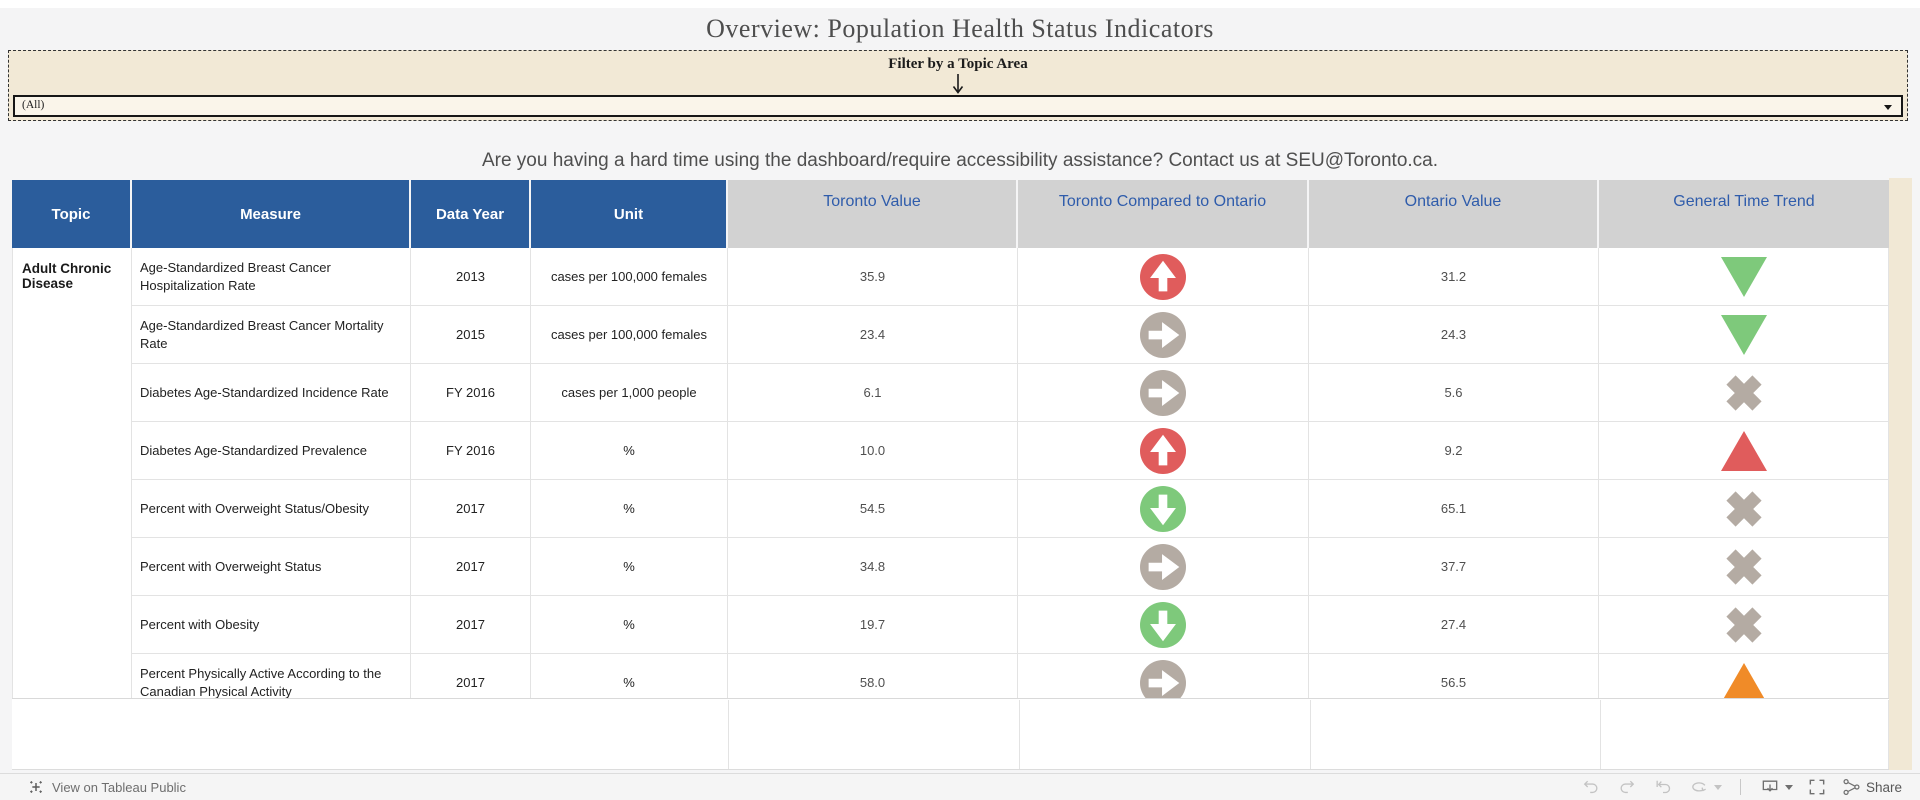  I want to click on share-button: Share, so click(1871, 787).